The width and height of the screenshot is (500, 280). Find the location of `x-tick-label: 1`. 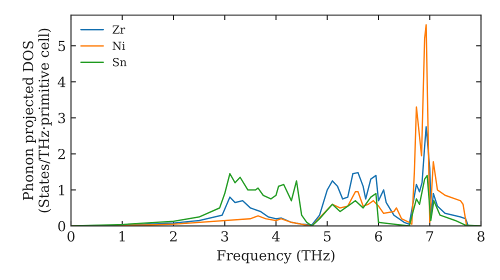

x-tick-label: 1 is located at coordinates (122, 236).